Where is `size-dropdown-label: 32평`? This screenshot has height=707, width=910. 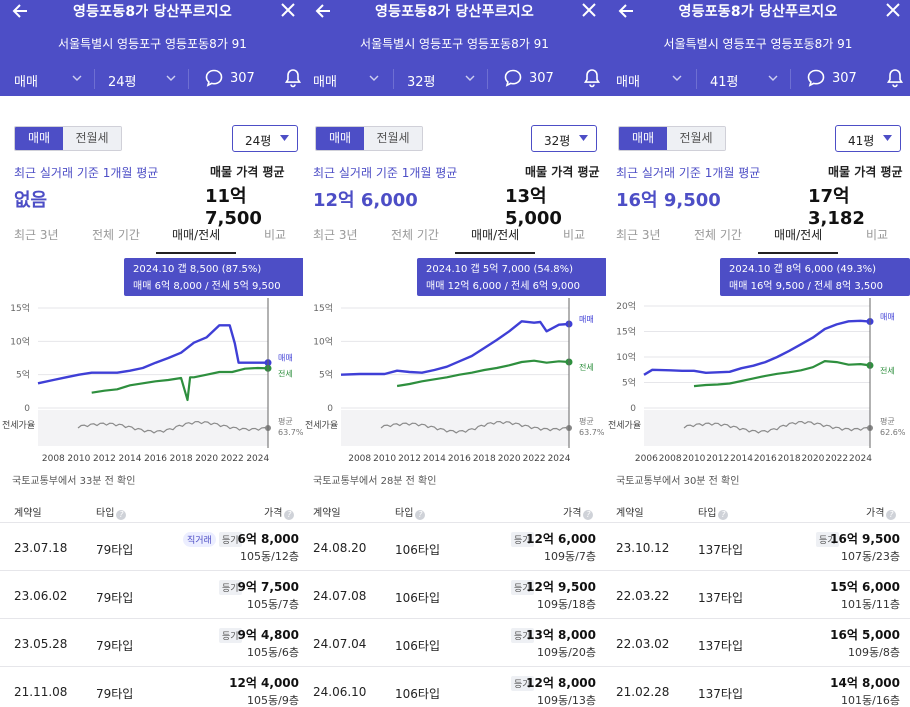 size-dropdown-label: 32평 is located at coordinates (557, 141).